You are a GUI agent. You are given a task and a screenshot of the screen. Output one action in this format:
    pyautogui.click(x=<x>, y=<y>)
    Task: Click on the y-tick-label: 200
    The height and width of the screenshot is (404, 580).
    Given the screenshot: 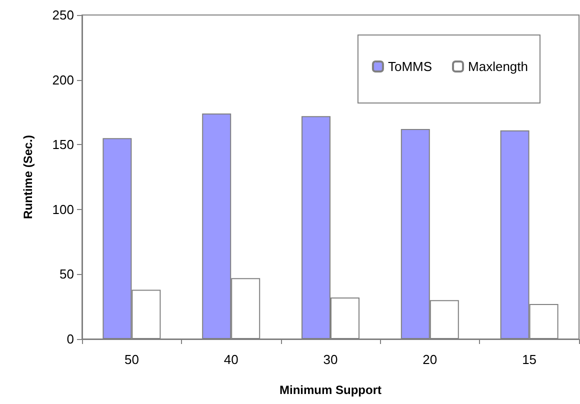 What is the action you would take?
    pyautogui.click(x=63, y=80)
    